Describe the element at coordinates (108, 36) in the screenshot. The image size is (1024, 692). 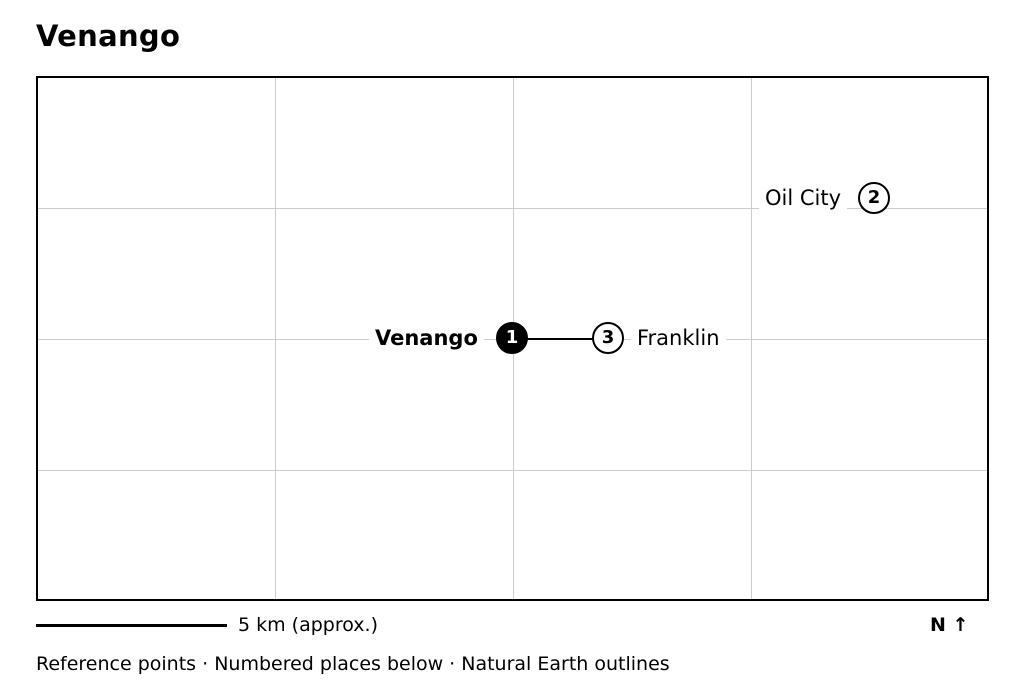
I see `map-title: Venango` at that location.